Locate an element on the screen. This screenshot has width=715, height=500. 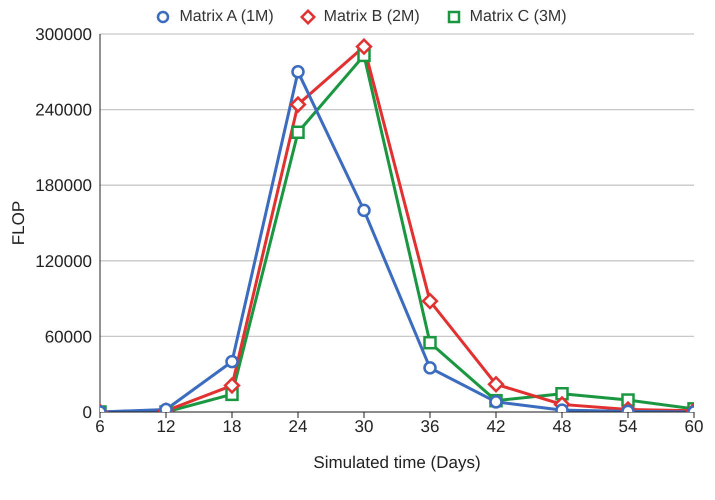
x-tick-label: 54 is located at coordinates (628, 426).